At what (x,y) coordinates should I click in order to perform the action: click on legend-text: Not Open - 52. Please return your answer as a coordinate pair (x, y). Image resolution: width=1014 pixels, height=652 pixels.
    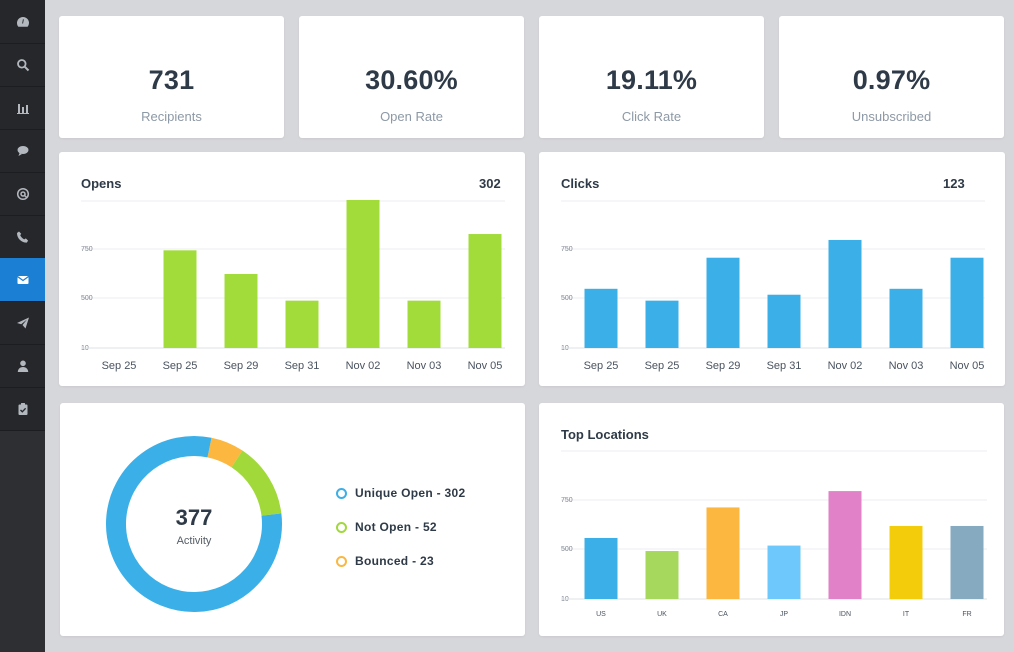
    Looking at the image, I should click on (396, 527).